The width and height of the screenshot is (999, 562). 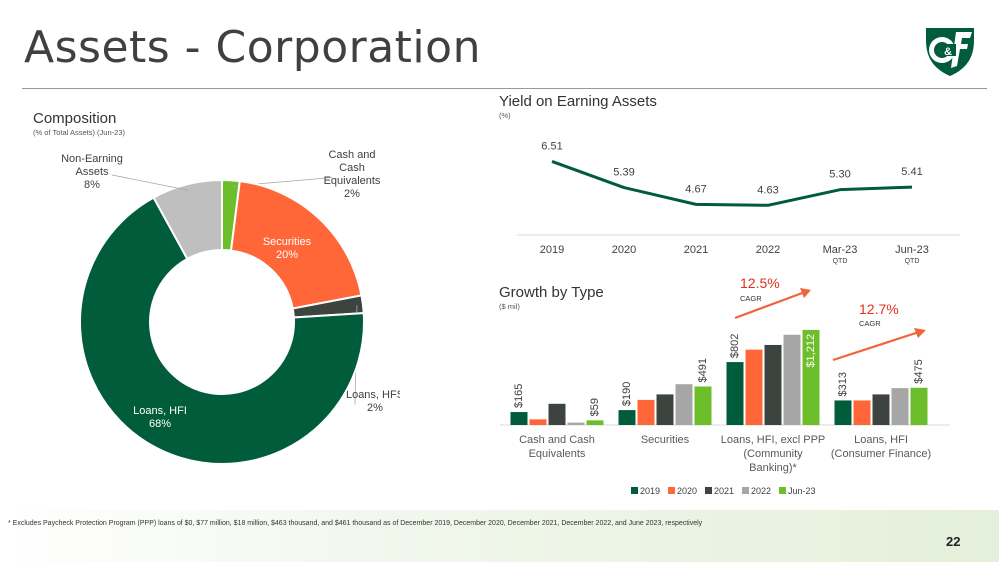 I want to click on bar-cash-and-cash-equivalents-2020, so click(x=538, y=422).